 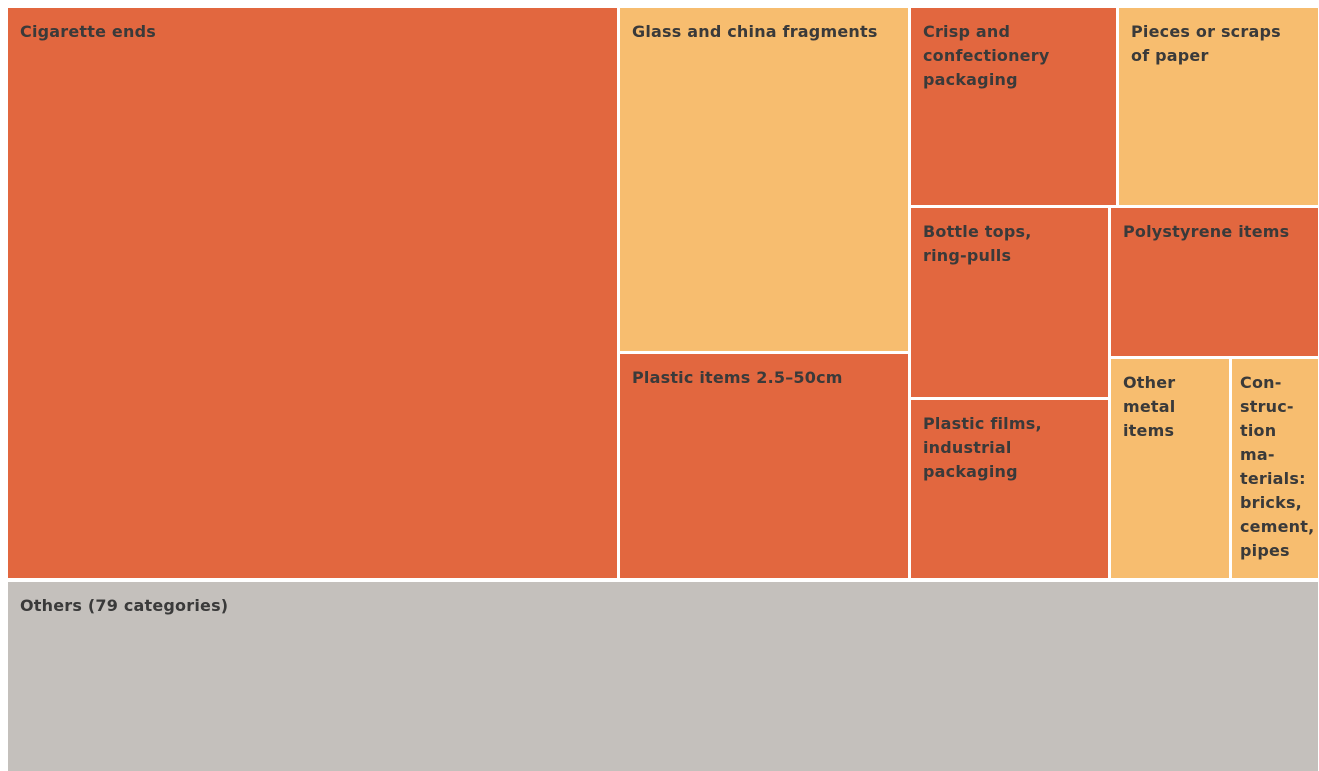 I want to click on treemap-tile-label: Other metal items, so click(x=1149, y=406).